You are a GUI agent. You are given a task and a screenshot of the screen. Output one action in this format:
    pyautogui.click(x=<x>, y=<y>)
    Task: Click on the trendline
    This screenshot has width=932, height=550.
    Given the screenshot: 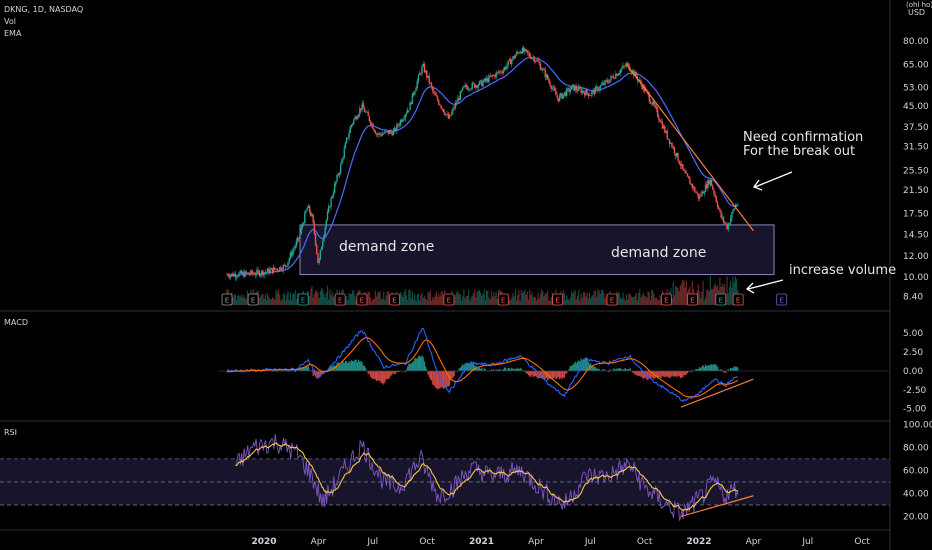 What is the action you would take?
    pyautogui.click(x=690, y=148)
    